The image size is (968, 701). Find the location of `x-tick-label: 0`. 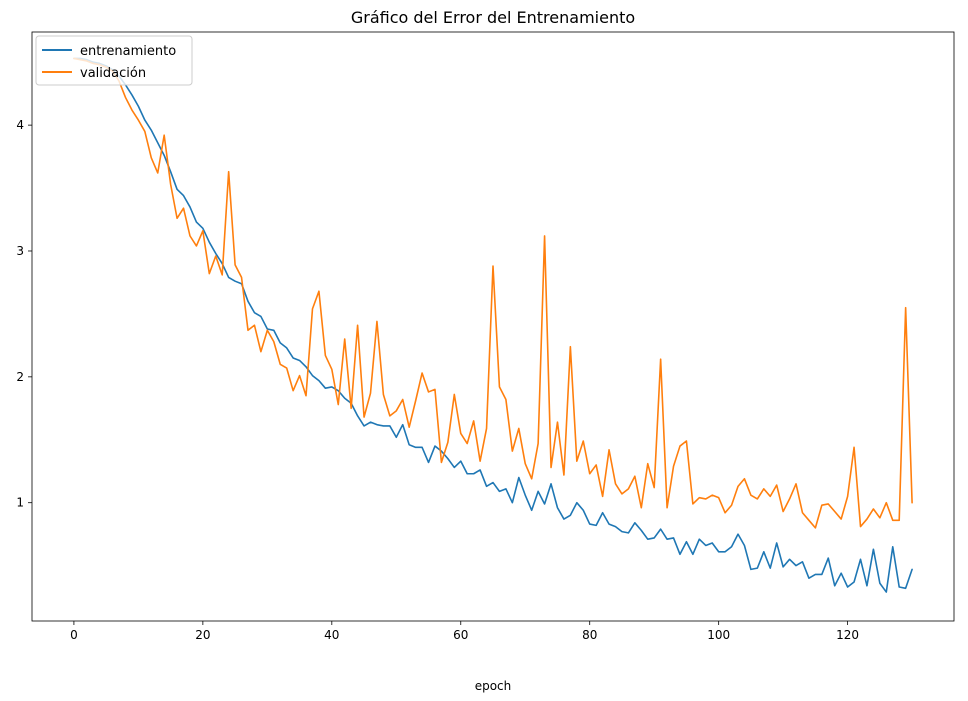

x-tick-label: 0 is located at coordinates (74, 635).